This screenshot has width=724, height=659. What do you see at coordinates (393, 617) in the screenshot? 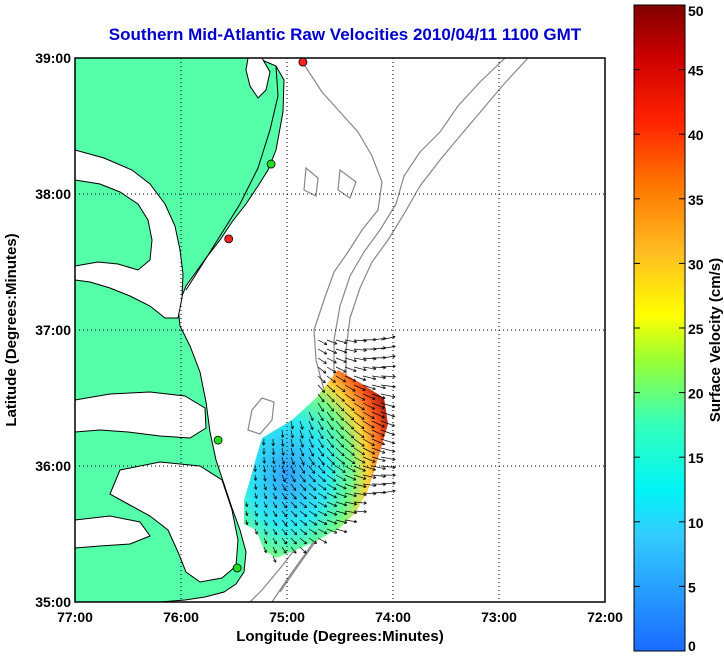
I see `x-tick-label: 74:00` at bounding box center [393, 617].